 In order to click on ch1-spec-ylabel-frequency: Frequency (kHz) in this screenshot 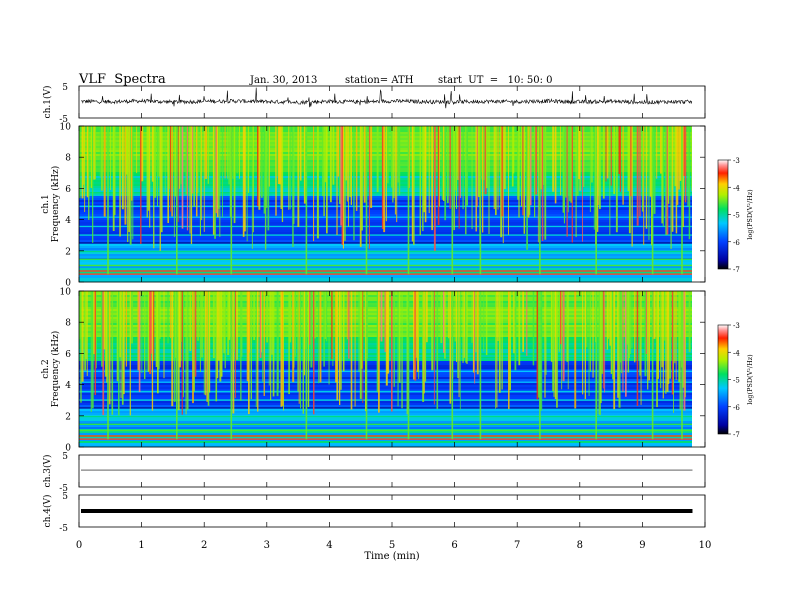, I will do `click(55, 204)`.